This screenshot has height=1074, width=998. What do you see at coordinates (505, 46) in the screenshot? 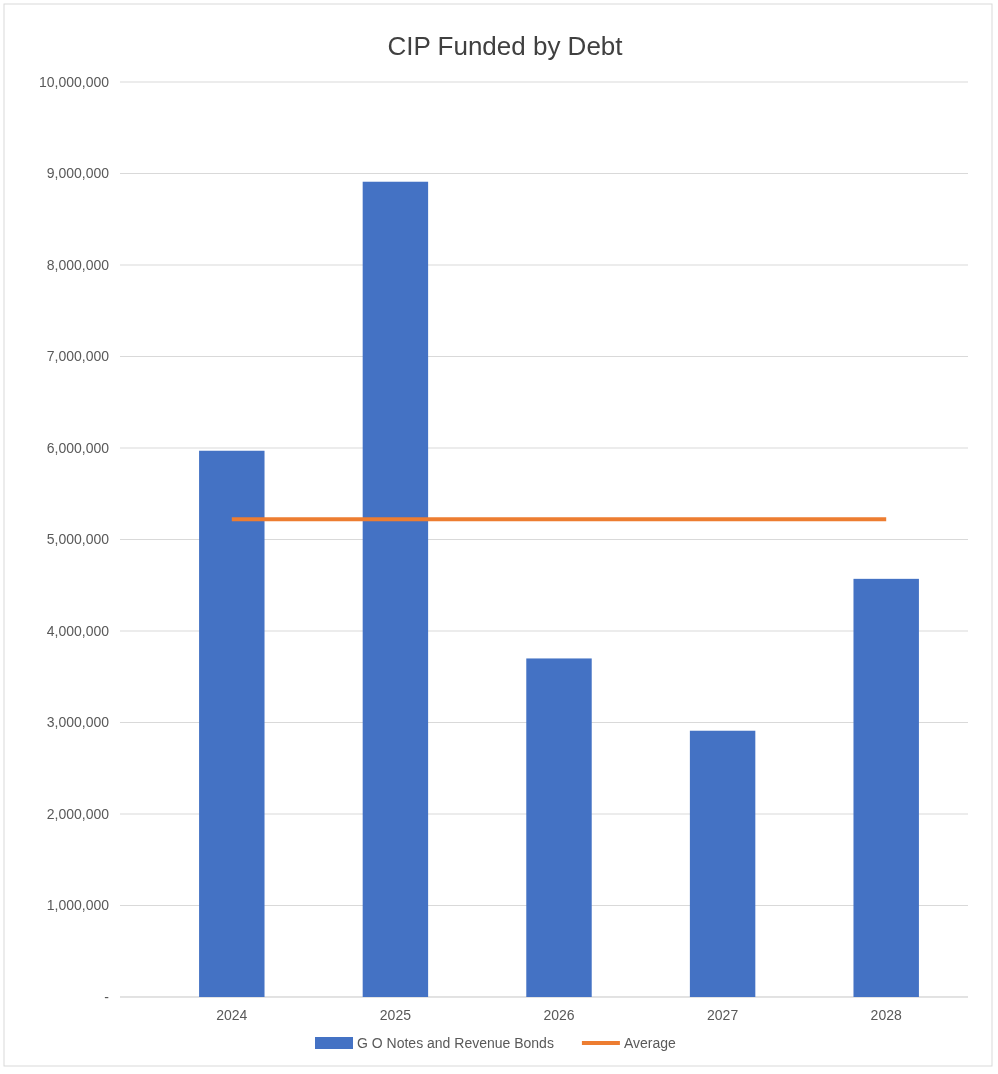
I see `chart-title: CIP Funded by Debt` at bounding box center [505, 46].